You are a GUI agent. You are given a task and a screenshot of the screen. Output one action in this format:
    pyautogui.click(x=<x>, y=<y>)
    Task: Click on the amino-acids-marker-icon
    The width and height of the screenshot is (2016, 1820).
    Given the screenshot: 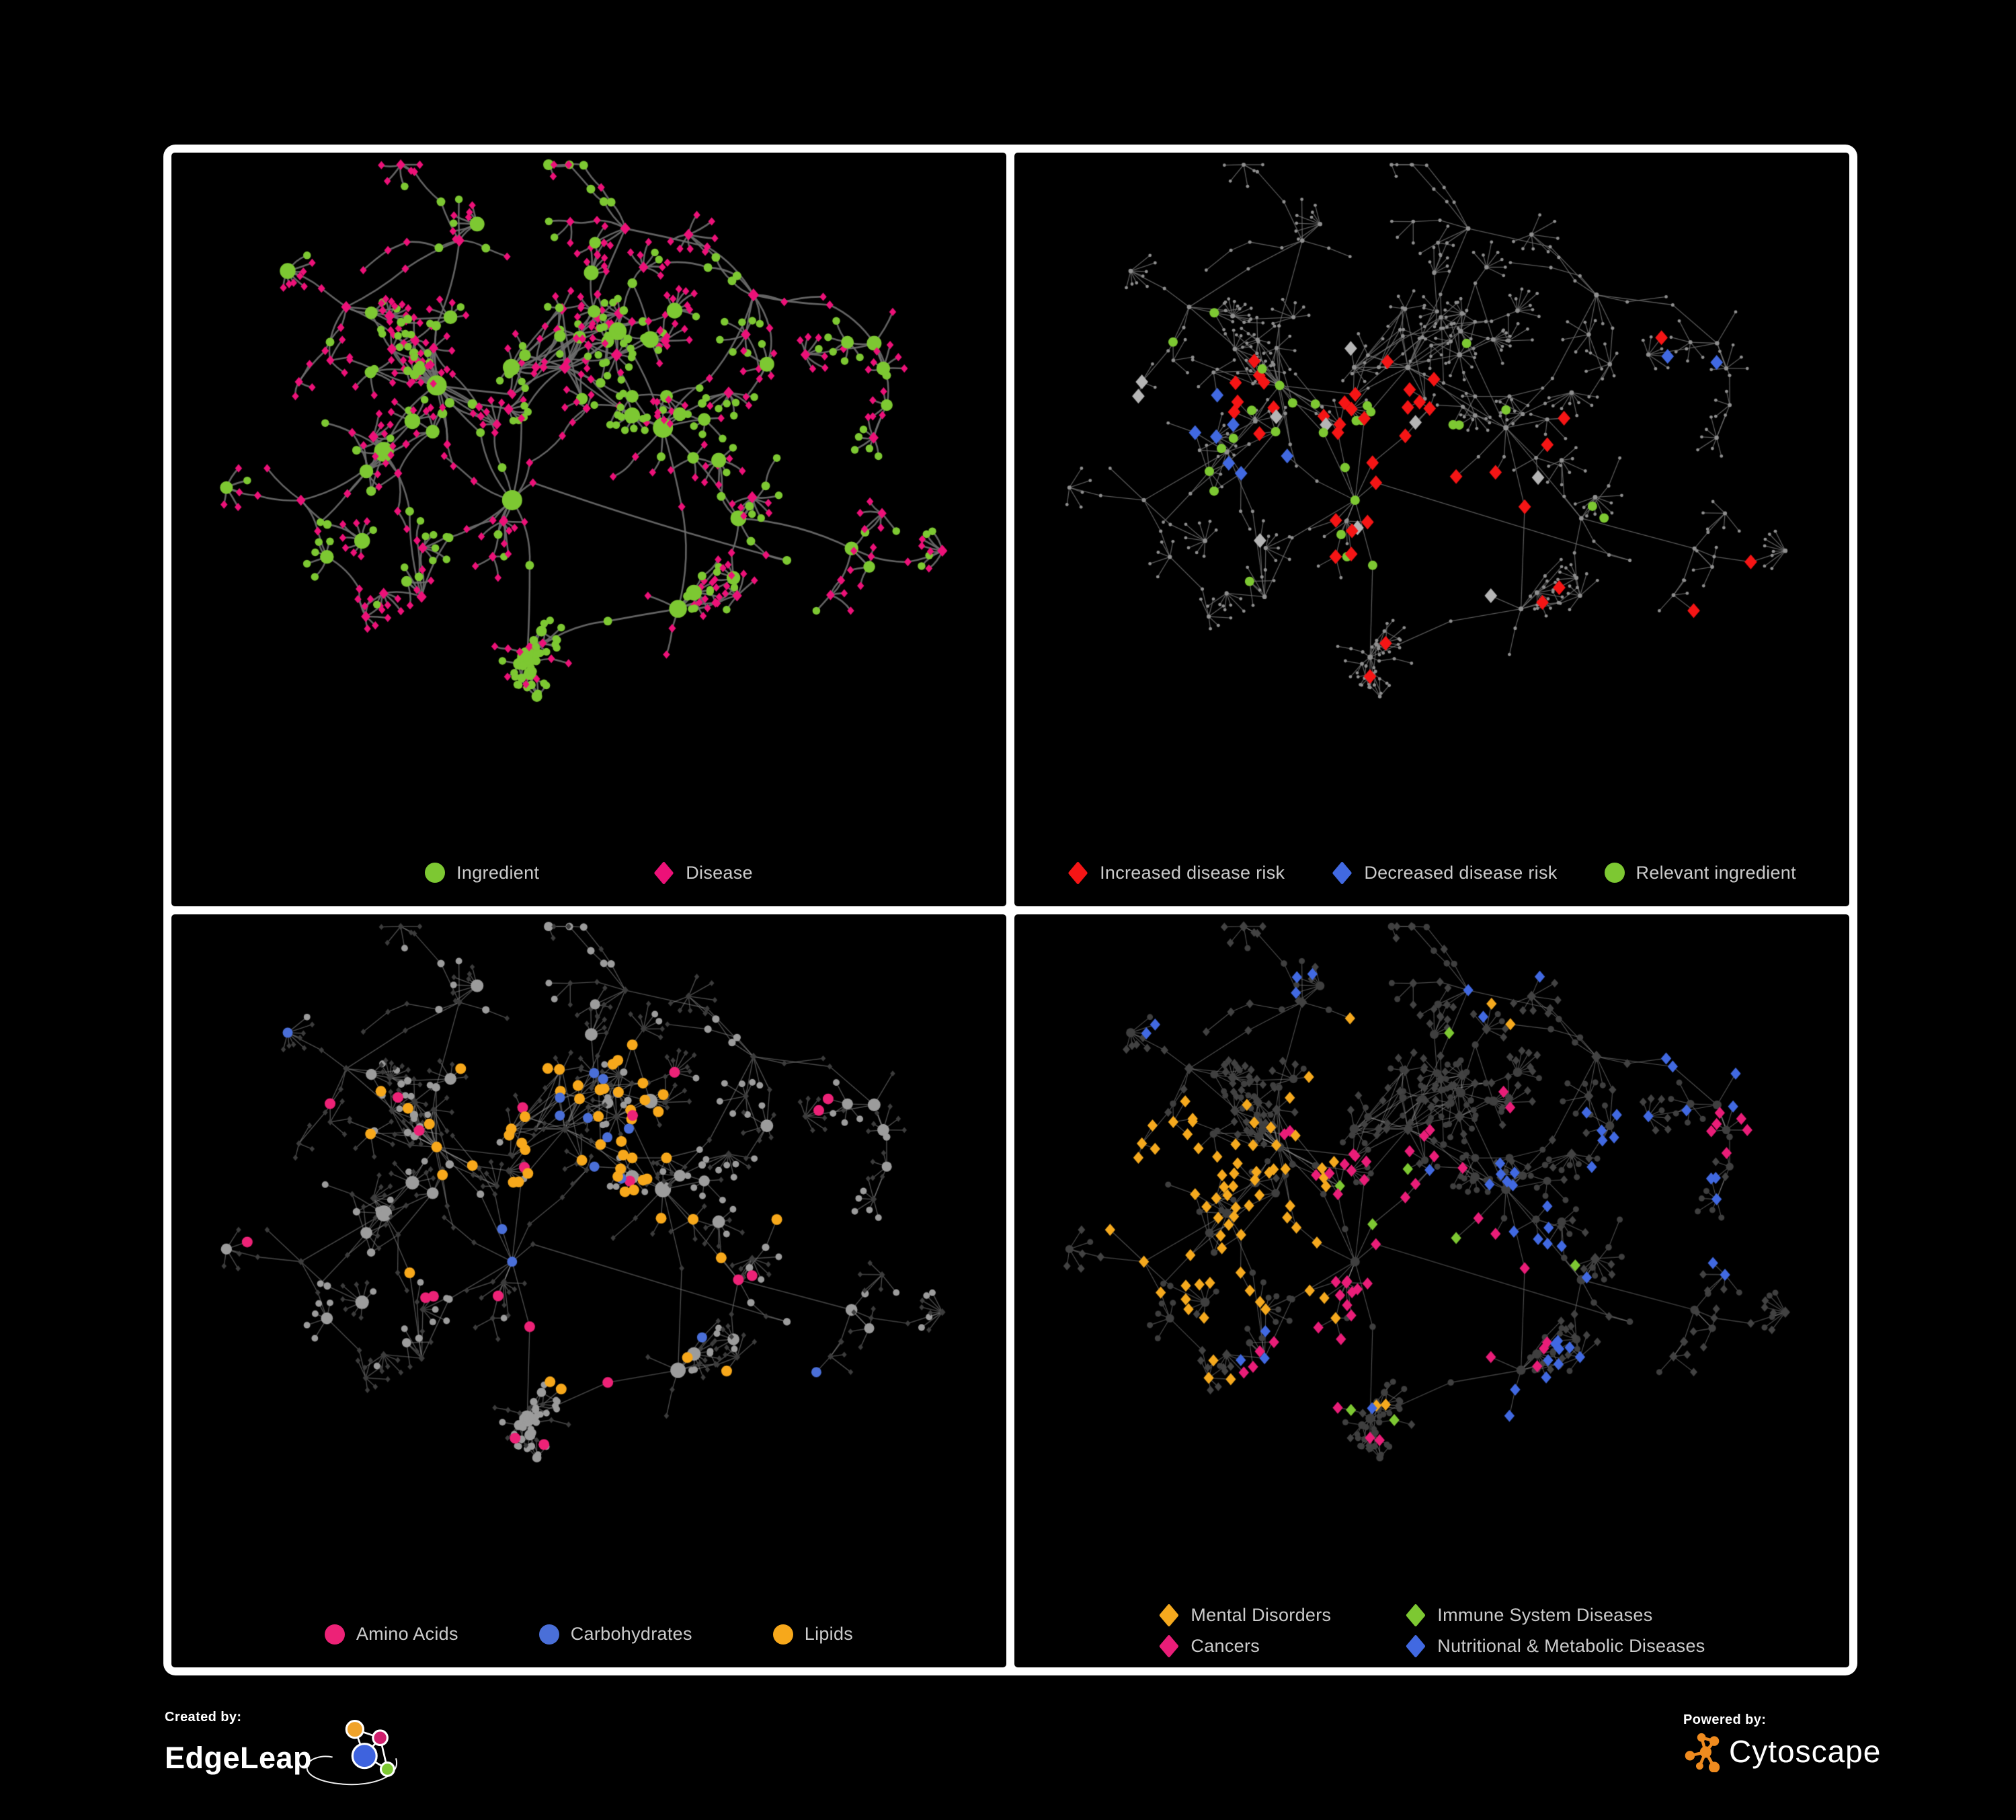 What is the action you would take?
    pyautogui.click(x=334, y=1634)
    